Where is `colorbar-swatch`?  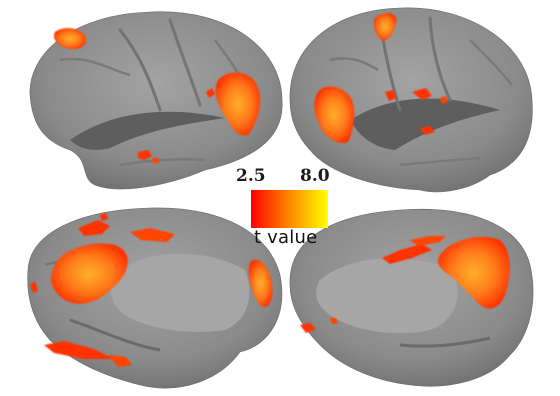
colorbar-swatch is located at coordinates (289, 209).